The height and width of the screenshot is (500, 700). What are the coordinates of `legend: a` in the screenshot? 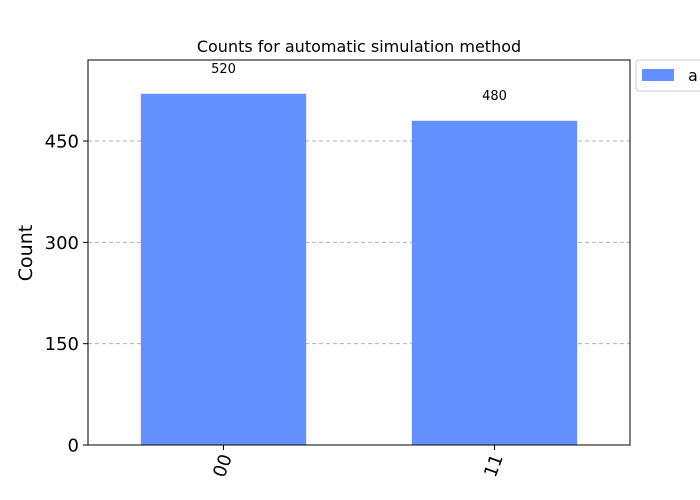 It's located at (667, 75).